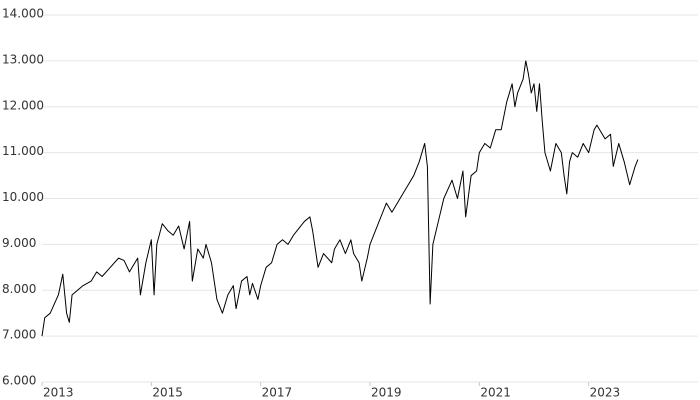 The image size is (700, 400). I want to click on y-tick-label: 11.000, so click(23, 151).